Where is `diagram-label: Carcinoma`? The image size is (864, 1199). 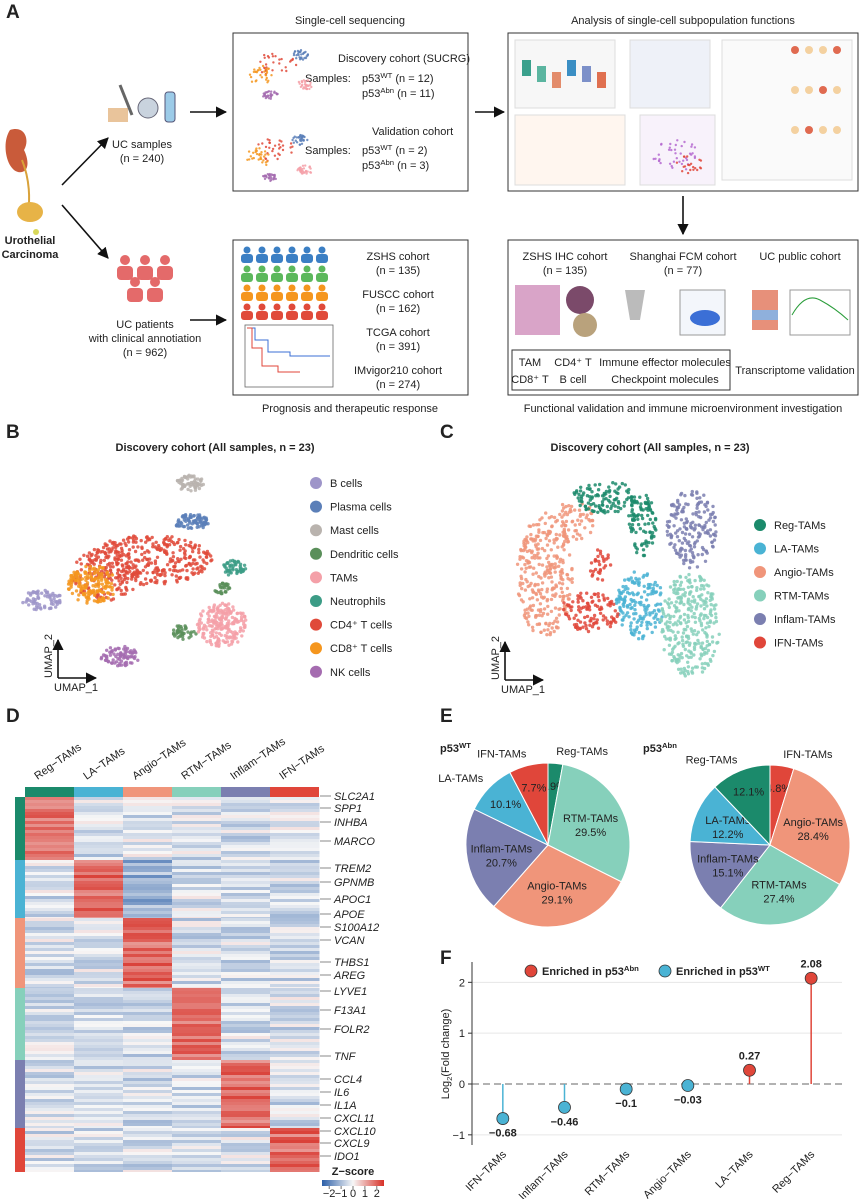 diagram-label: Carcinoma is located at coordinates (31, 255).